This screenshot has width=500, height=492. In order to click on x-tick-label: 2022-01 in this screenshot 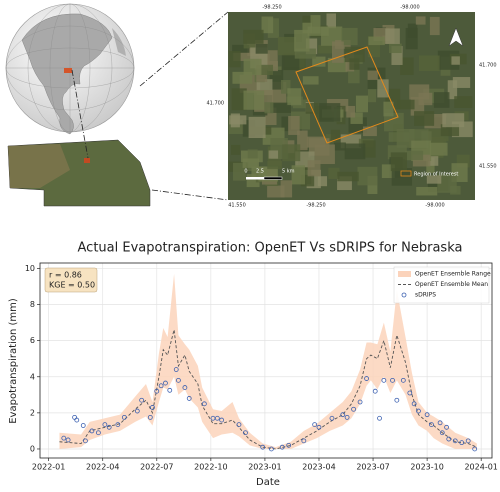, I will do `click(48, 467)`.